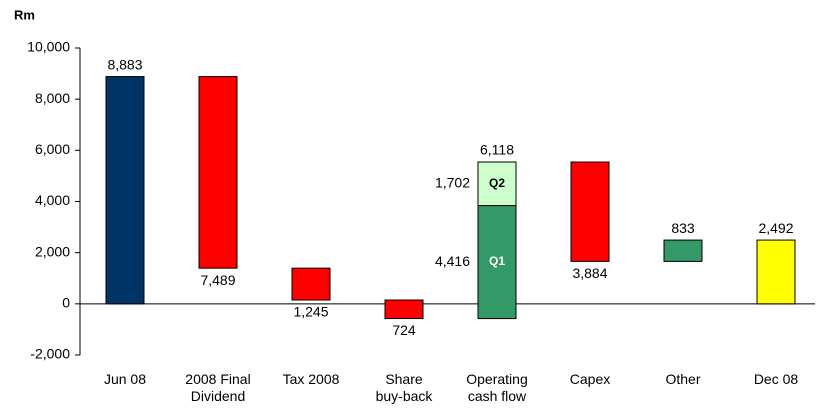  I want to click on x-tick-label: Share buy-back, so click(404, 387).